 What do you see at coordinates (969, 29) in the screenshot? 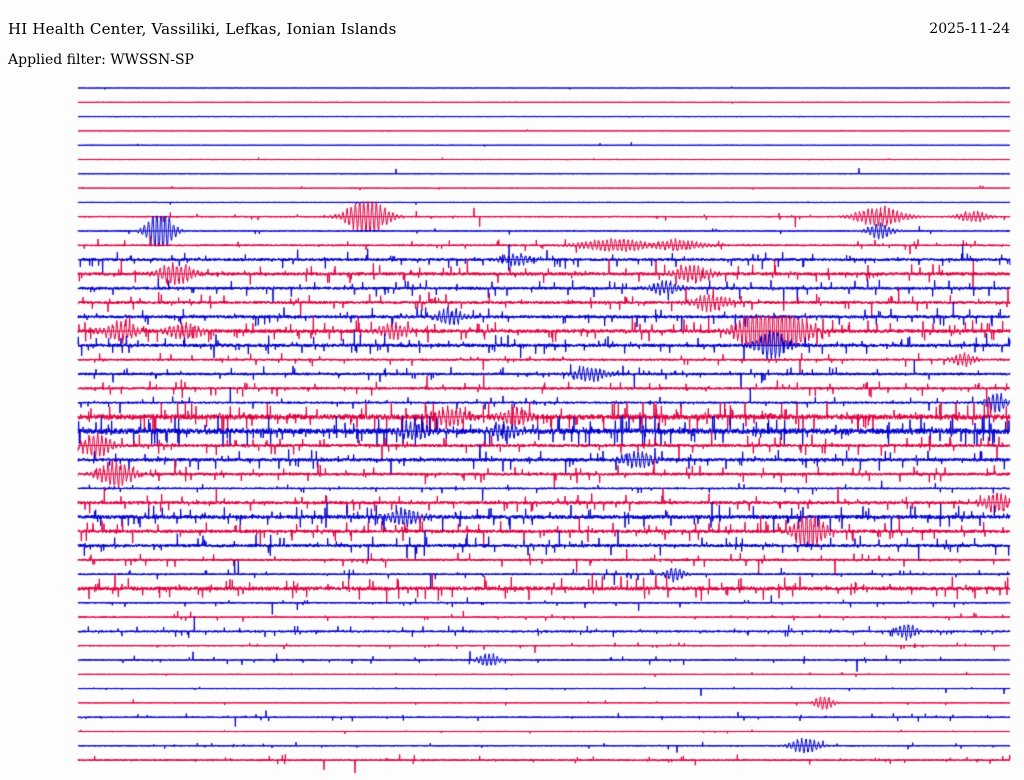
I see `date-label: 2025-11-24` at bounding box center [969, 29].